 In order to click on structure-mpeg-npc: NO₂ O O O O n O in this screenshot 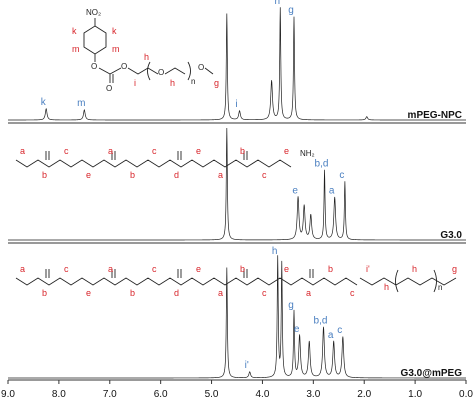, I will do `click(148, 50)`.